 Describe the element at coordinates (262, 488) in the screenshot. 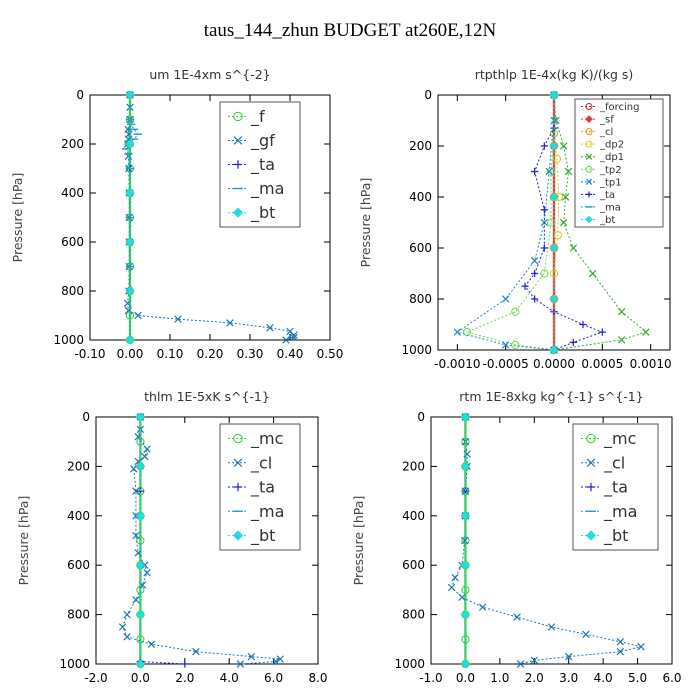

I see `legend-label: _ta` at that location.